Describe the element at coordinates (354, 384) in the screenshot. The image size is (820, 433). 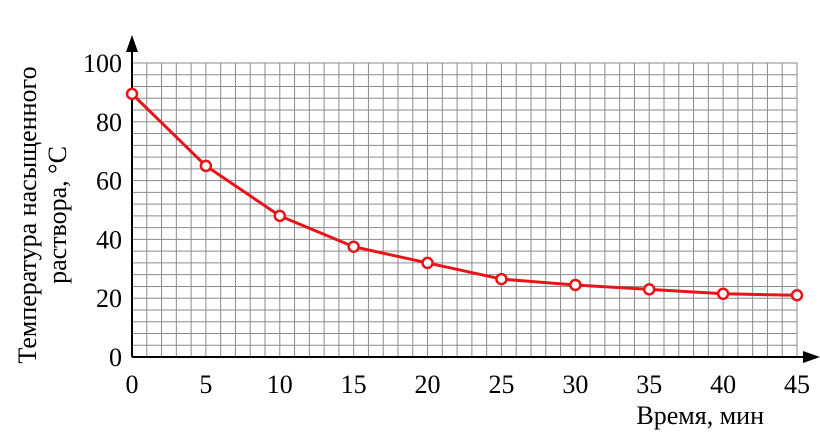
I see `x-tick-label: 15` at that location.